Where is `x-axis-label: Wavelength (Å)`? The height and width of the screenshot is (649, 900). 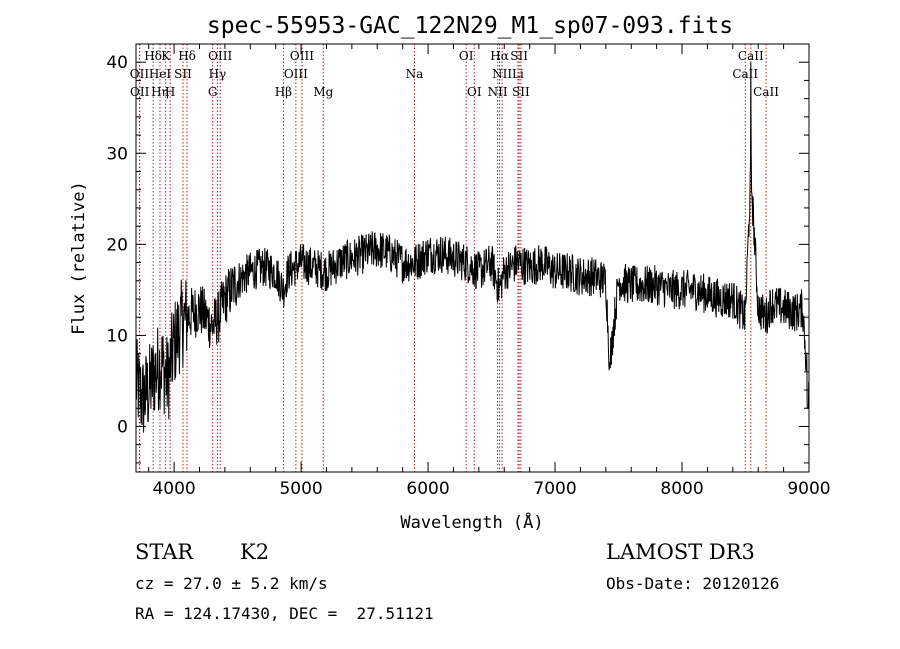 x-axis-label: Wavelength (Å) is located at coordinates (471, 522).